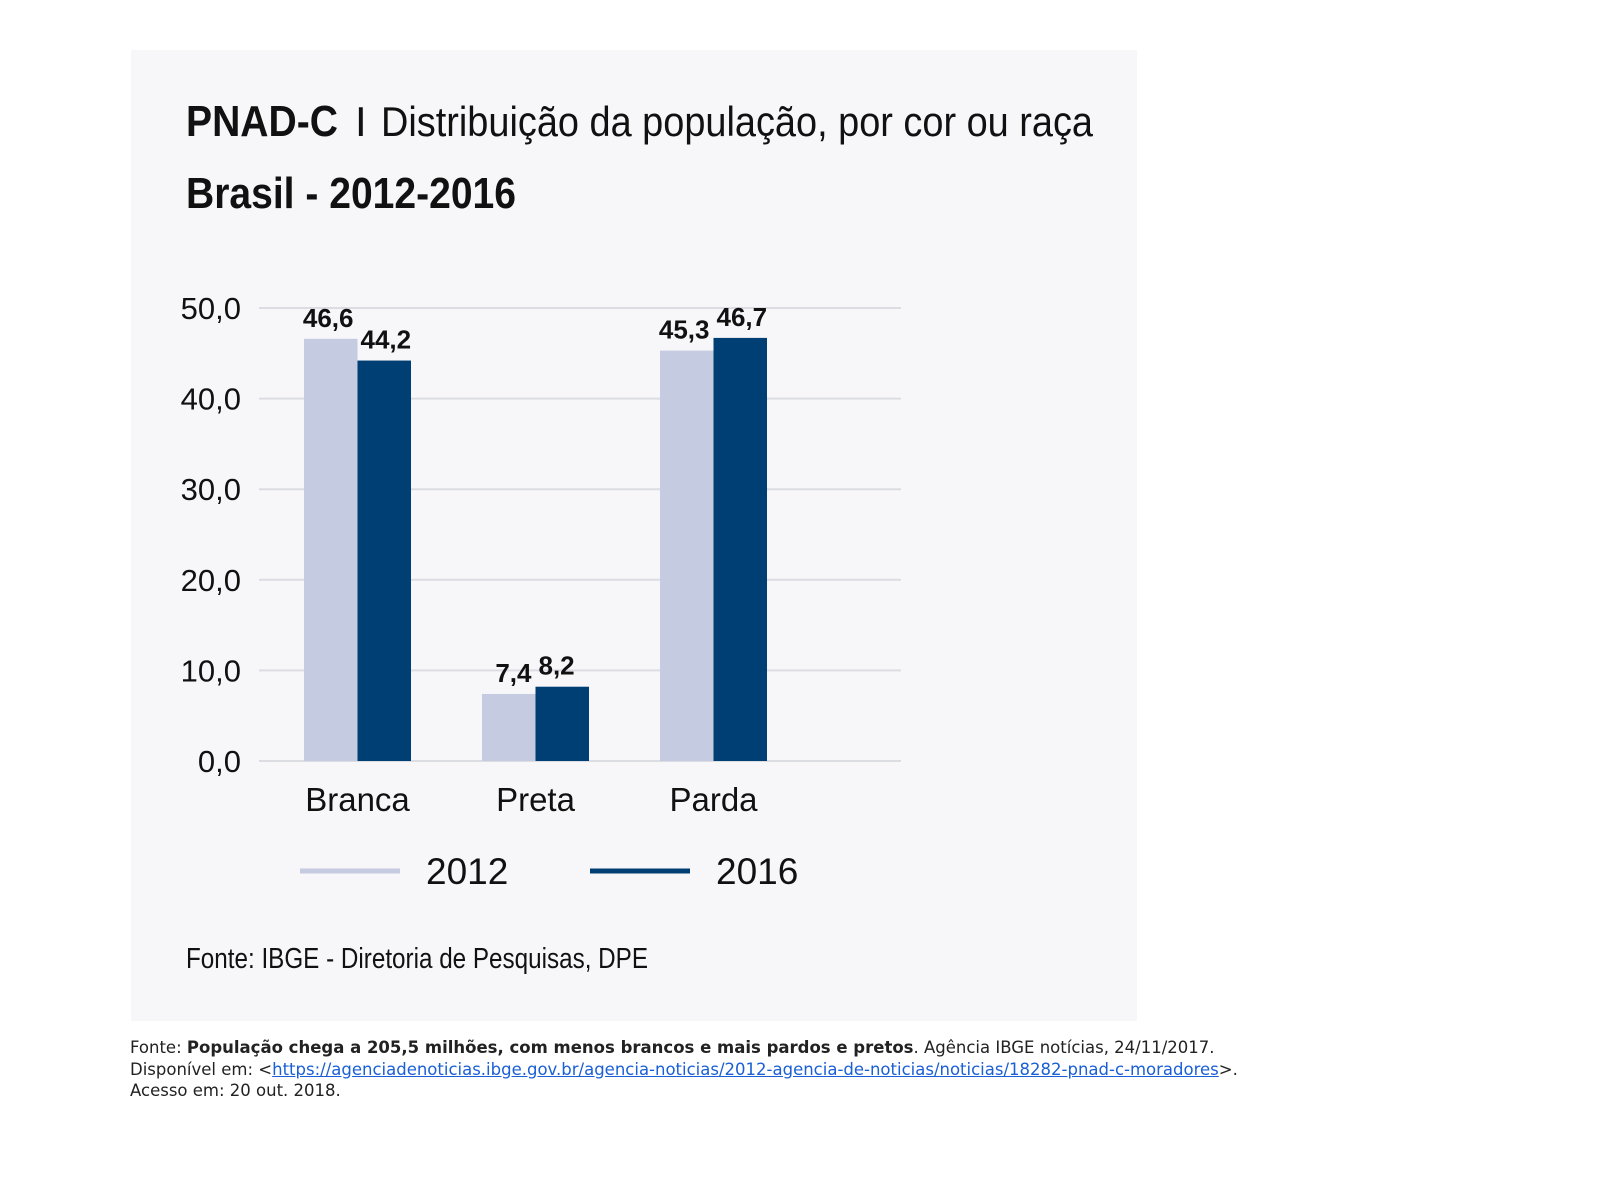 Image resolution: width=1600 pixels, height=1200 pixels. Describe the element at coordinates (219, 761) in the screenshot. I see `y-tick-label: 0,0` at that location.